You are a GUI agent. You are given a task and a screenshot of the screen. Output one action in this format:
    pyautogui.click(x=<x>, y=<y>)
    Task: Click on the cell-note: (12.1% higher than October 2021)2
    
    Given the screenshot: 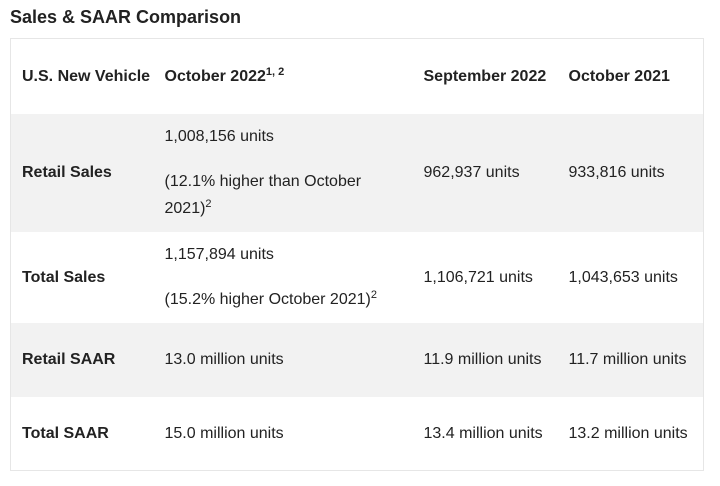 What is the action you would take?
    pyautogui.click(x=289, y=195)
    